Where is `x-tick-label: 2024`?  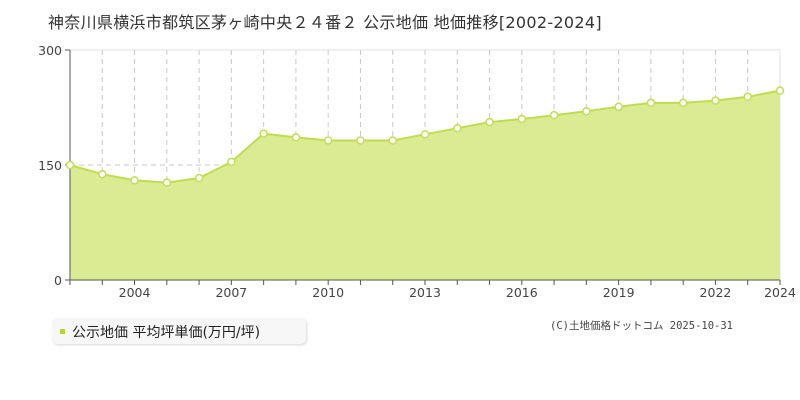 x-tick-label: 2024 is located at coordinates (780, 292).